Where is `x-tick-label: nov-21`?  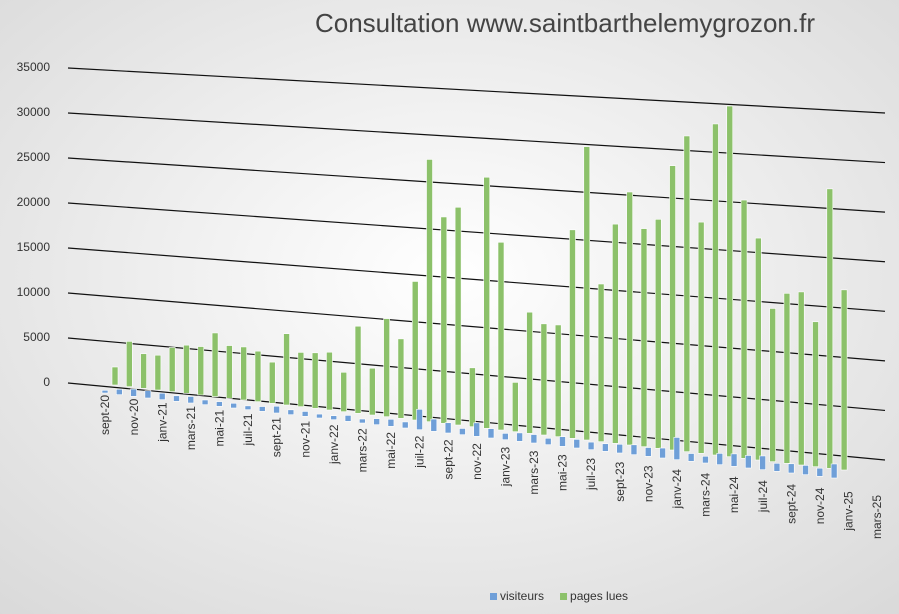
x-tick-label: nov-21 is located at coordinates (305, 439).